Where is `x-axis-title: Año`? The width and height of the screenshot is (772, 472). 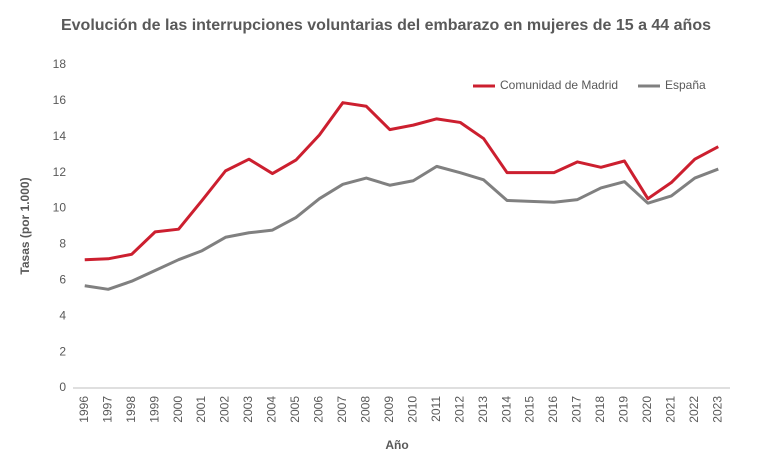
x-axis-title: Año is located at coordinates (396, 445).